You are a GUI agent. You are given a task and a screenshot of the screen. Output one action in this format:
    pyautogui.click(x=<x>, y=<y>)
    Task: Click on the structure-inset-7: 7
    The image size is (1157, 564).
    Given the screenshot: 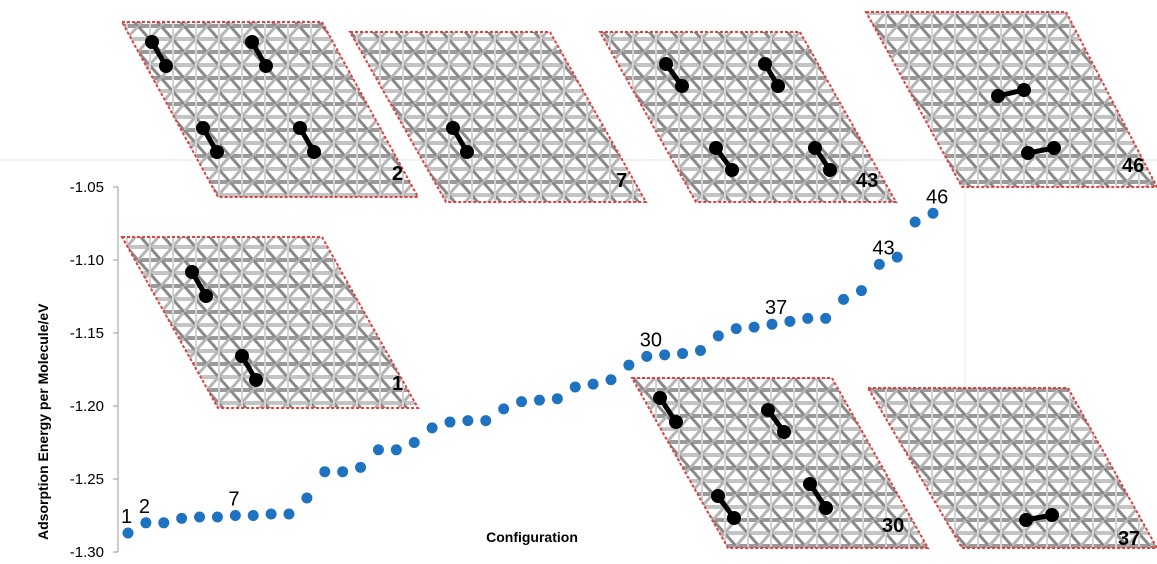 What is the action you would take?
    pyautogui.click(x=498, y=117)
    